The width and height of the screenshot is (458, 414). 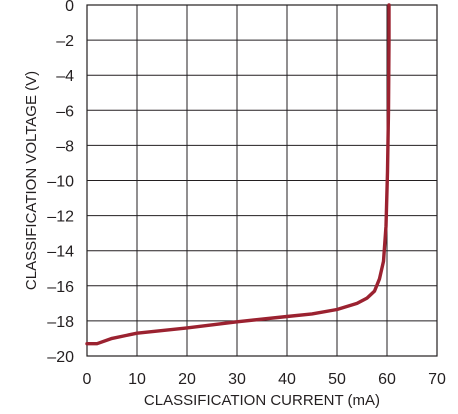 What do you see at coordinates (60, 357) in the screenshot?
I see `y-tick-label: –20` at bounding box center [60, 357].